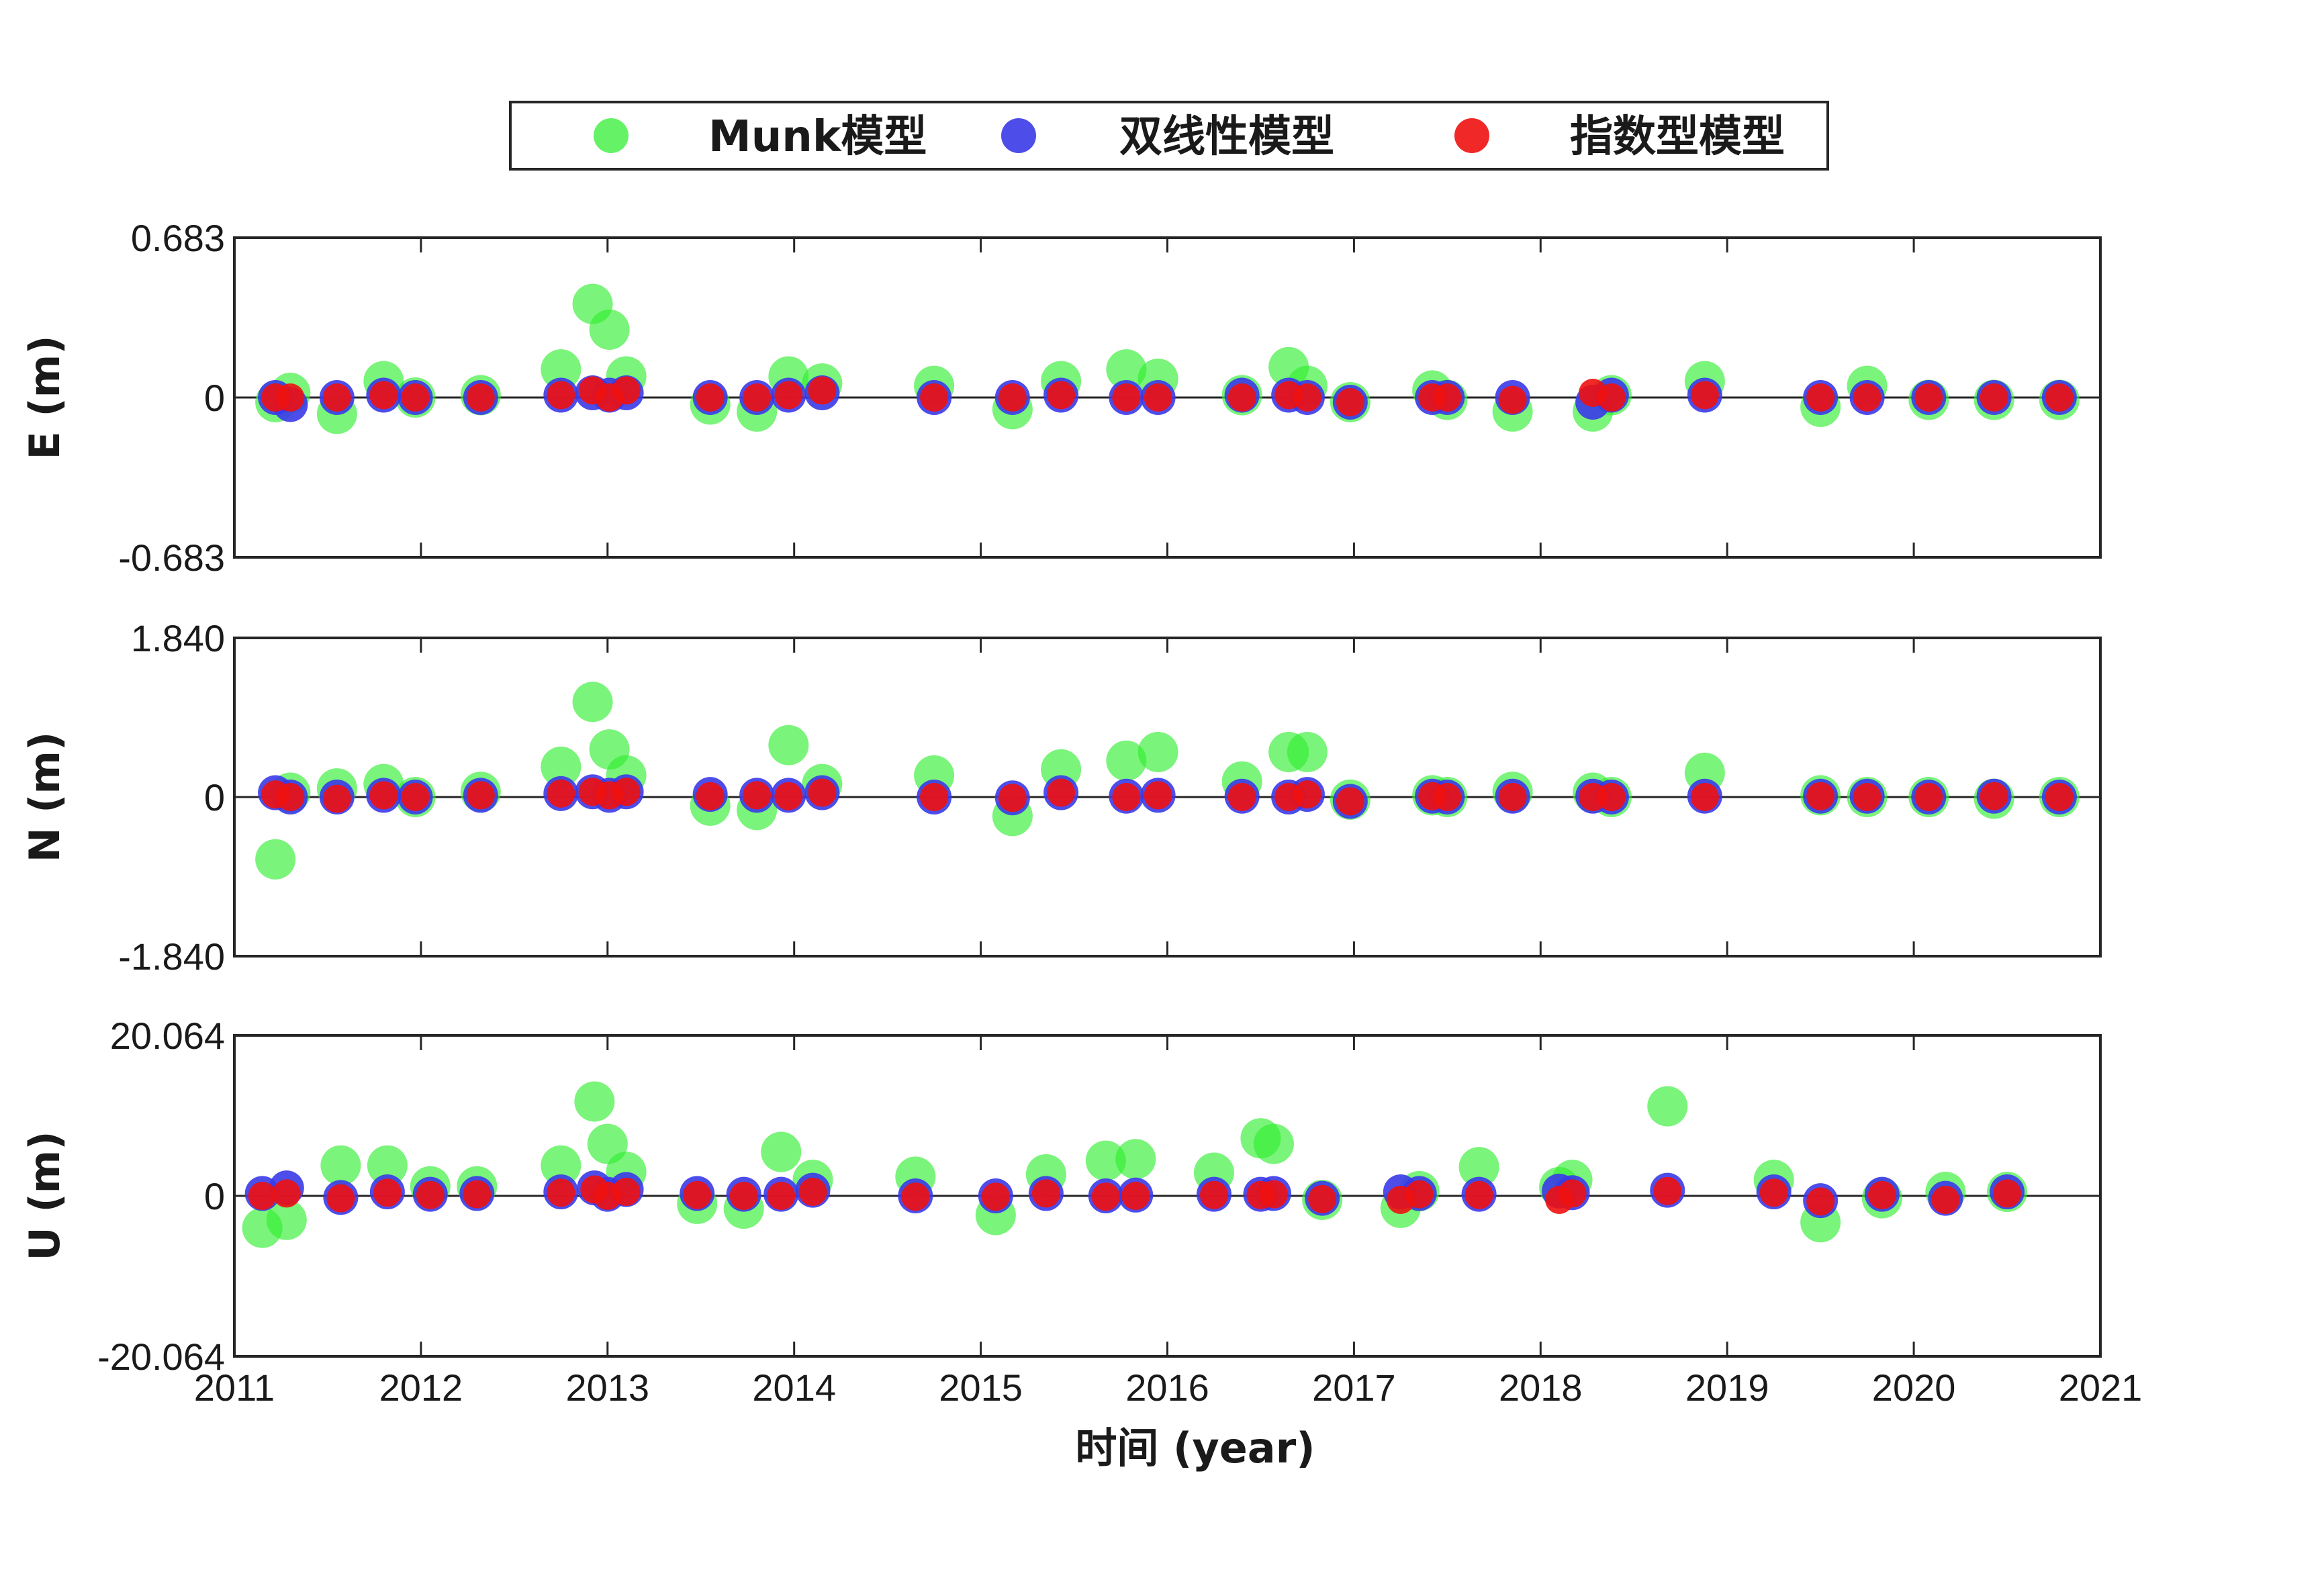 The height and width of the screenshot is (1586, 2324). I want to click on x-tick-label: 2011, so click(234, 1388).